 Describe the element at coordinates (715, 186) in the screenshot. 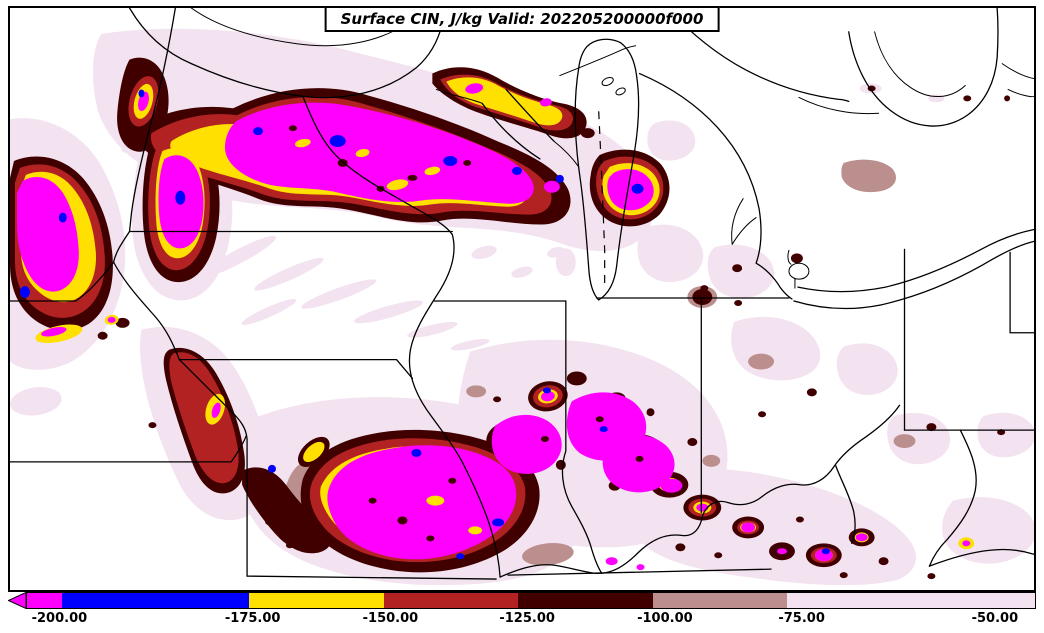

I see `michigan-lp-east-coast` at that location.